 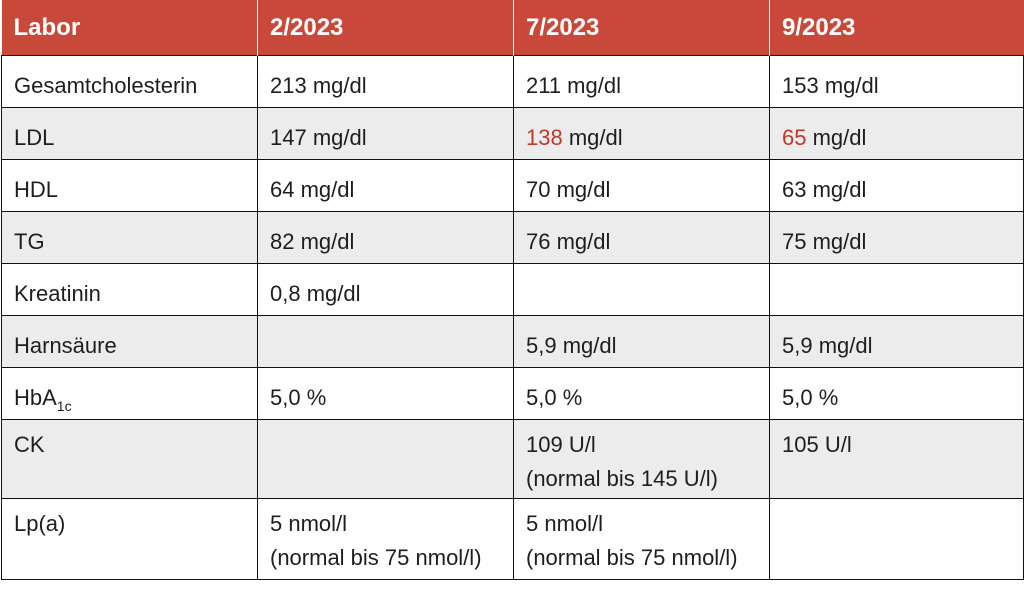 What do you see at coordinates (129, 393) in the screenshot?
I see `label-cell: HbA1c` at bounding box center [129, 393].